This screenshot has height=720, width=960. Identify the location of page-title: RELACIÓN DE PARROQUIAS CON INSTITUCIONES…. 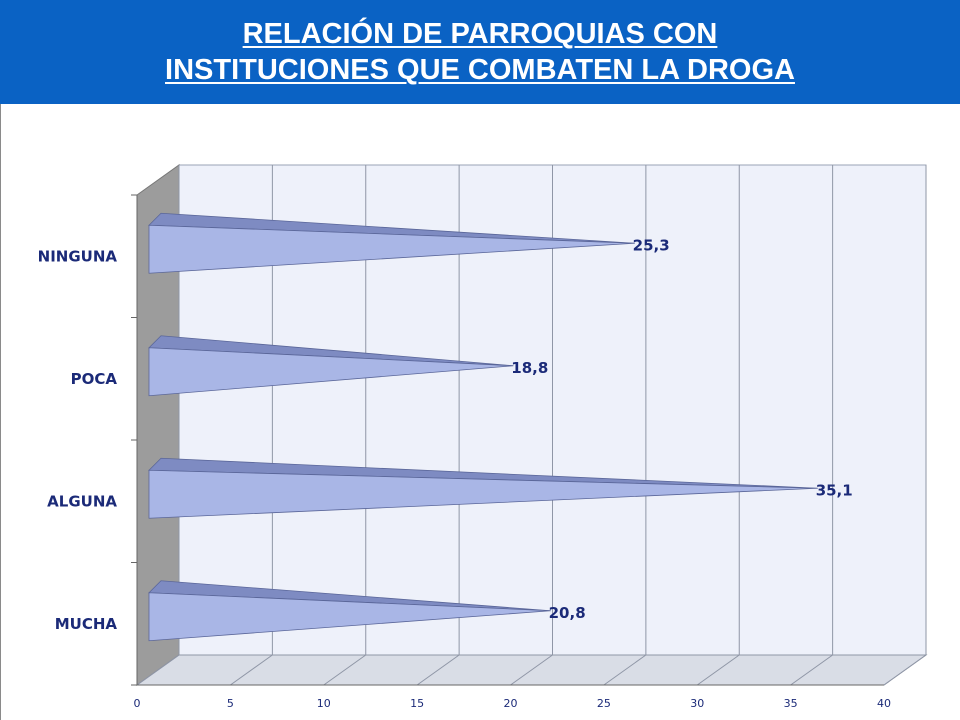
(480, 52).